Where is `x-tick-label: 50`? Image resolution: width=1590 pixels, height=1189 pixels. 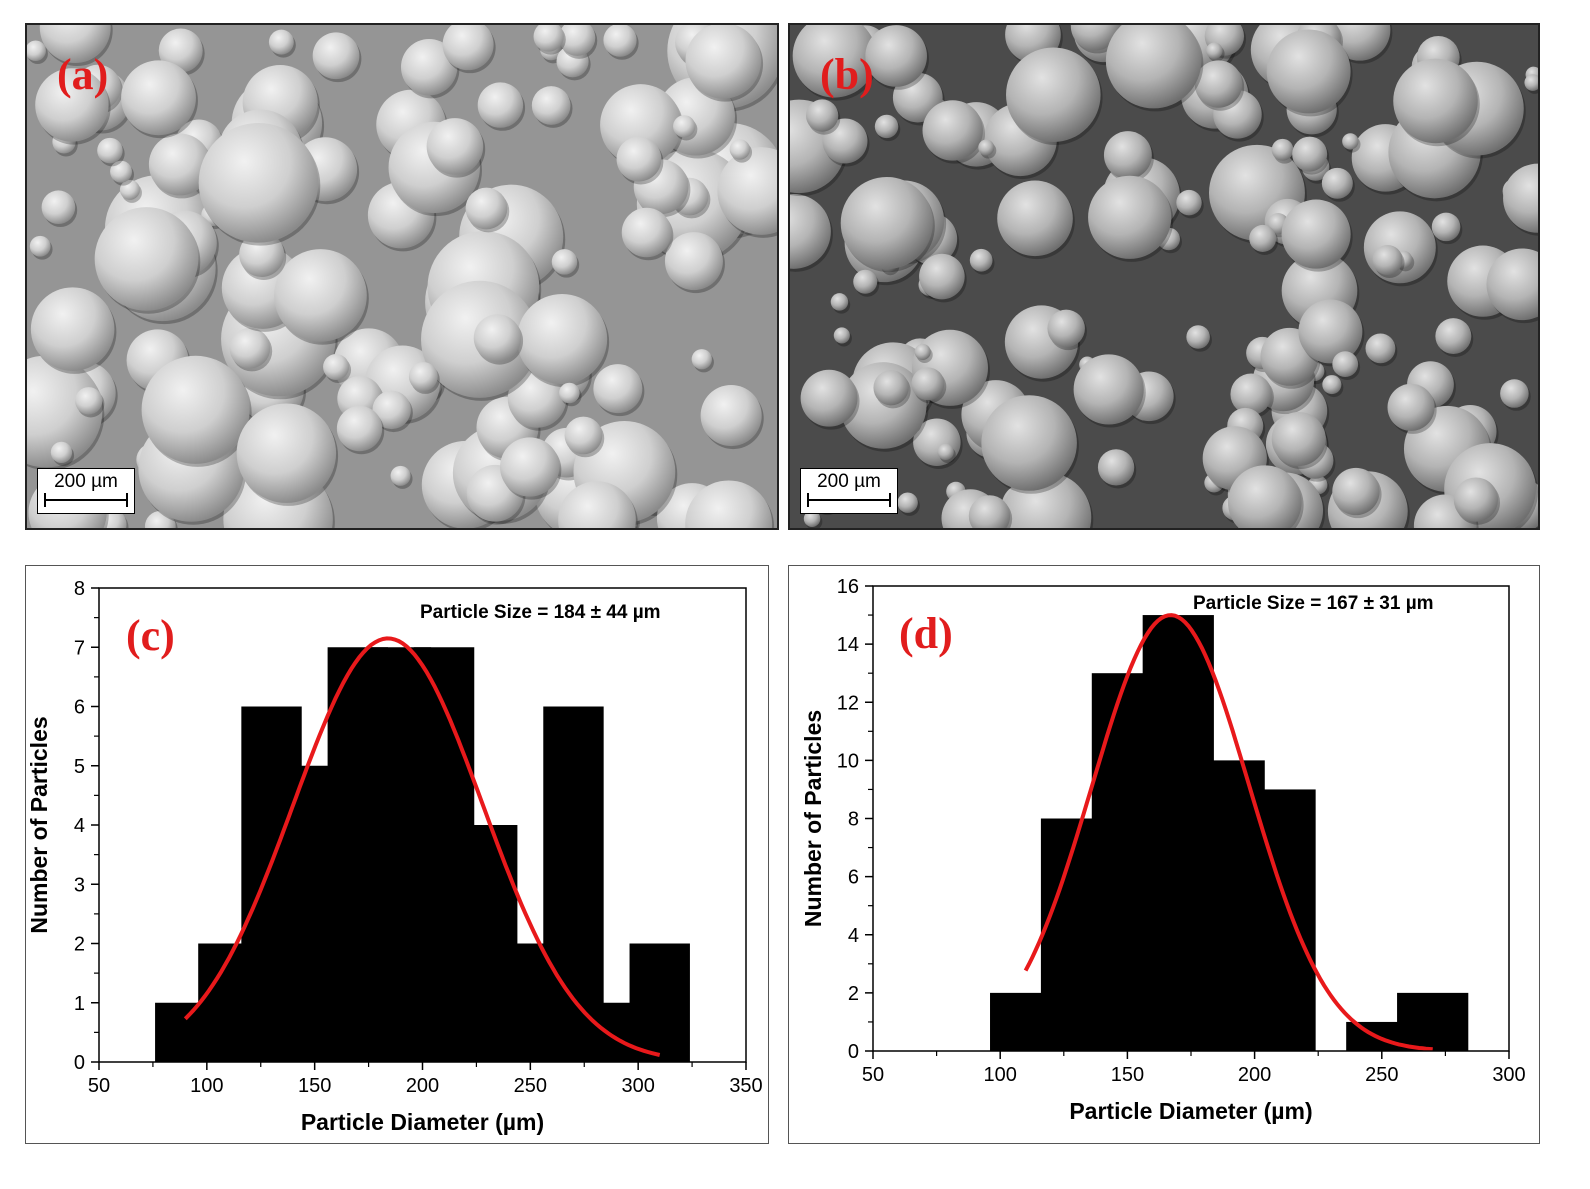
x-tick-label: 50 is located at coordinates (99, 1086).